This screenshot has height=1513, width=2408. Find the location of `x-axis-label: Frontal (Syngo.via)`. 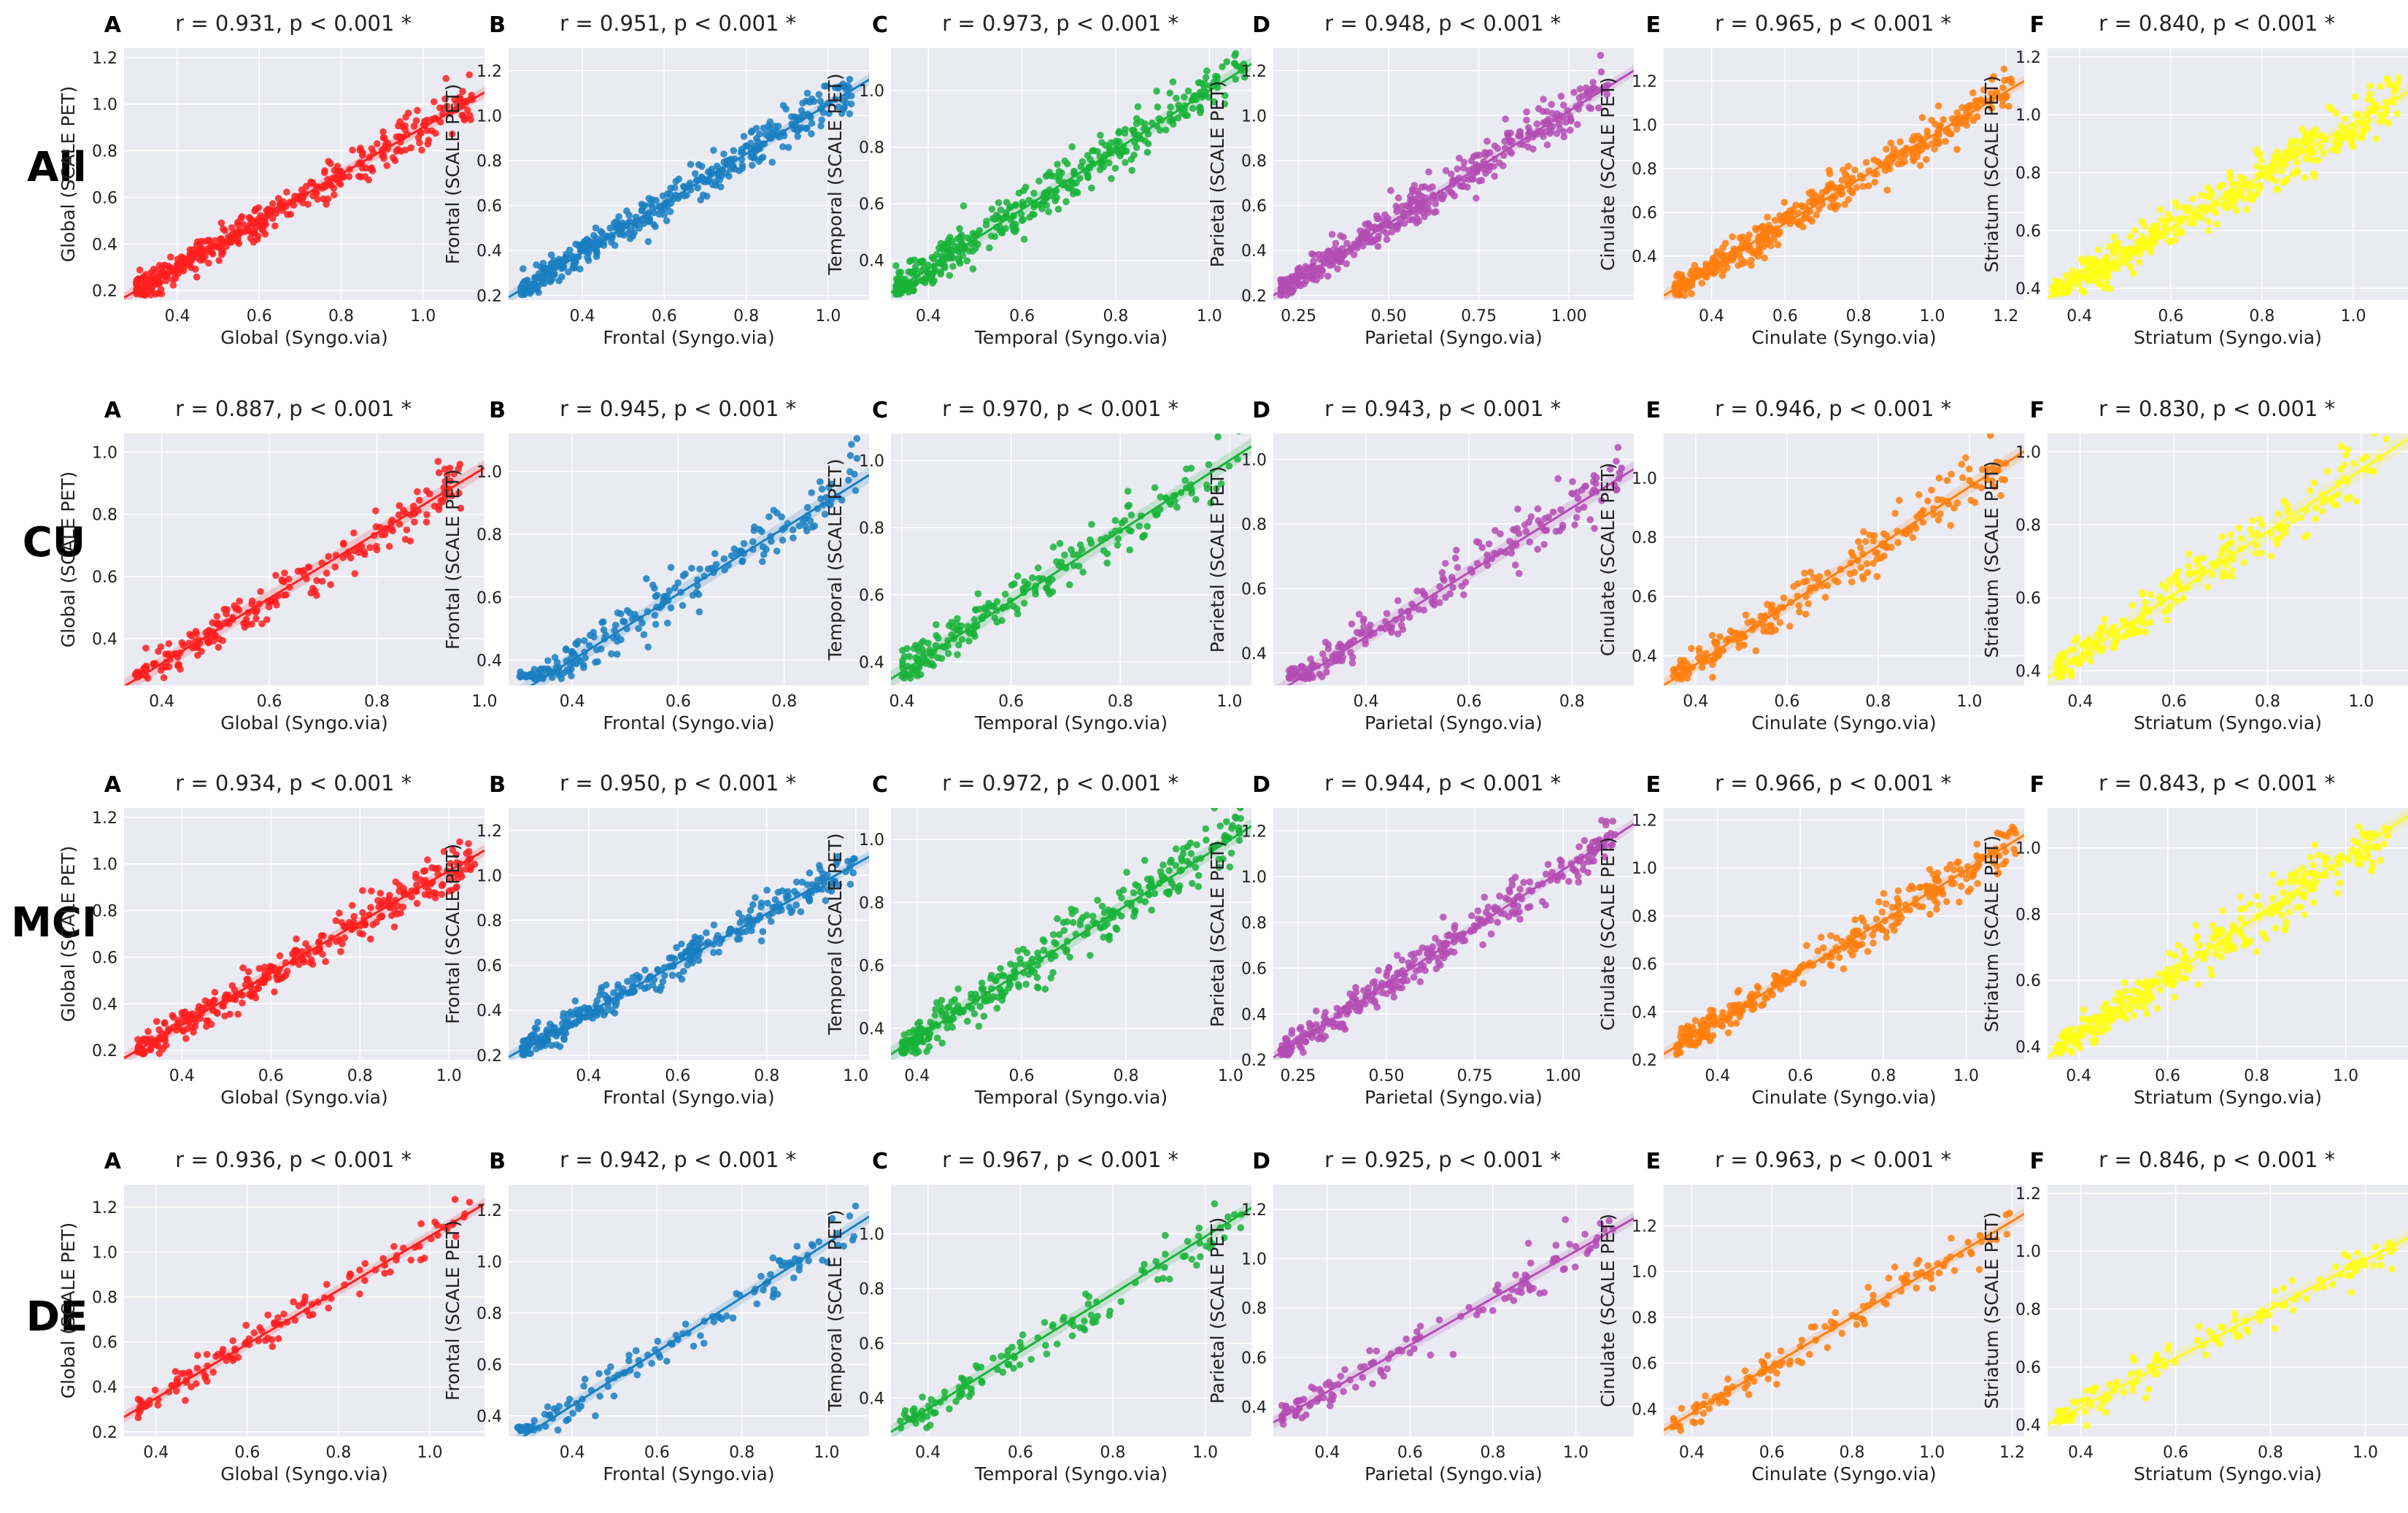

x-axis-label: Frontal (Syngo.via) is located at coordinates (688, 723).